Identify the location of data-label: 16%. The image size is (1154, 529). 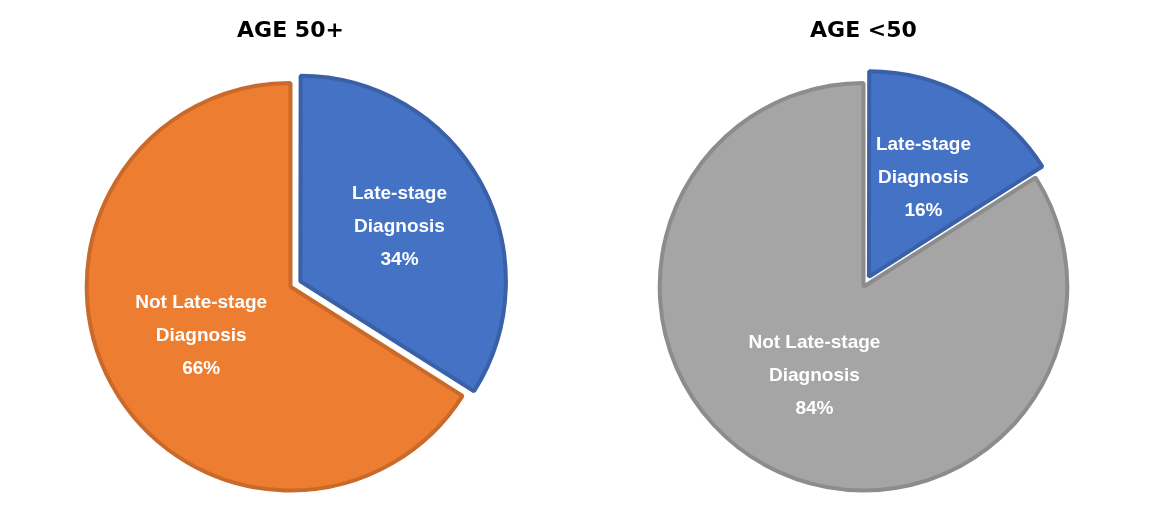
(923, 209).